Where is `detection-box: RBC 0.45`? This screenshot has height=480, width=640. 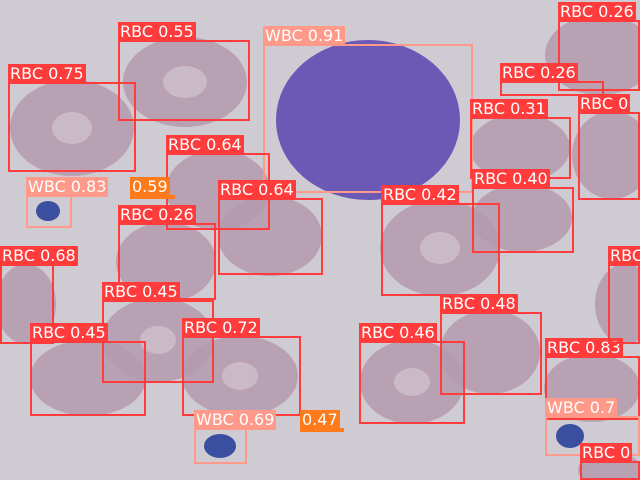 detection-box: RBC 0.45 is located at coordinates (88, 369).